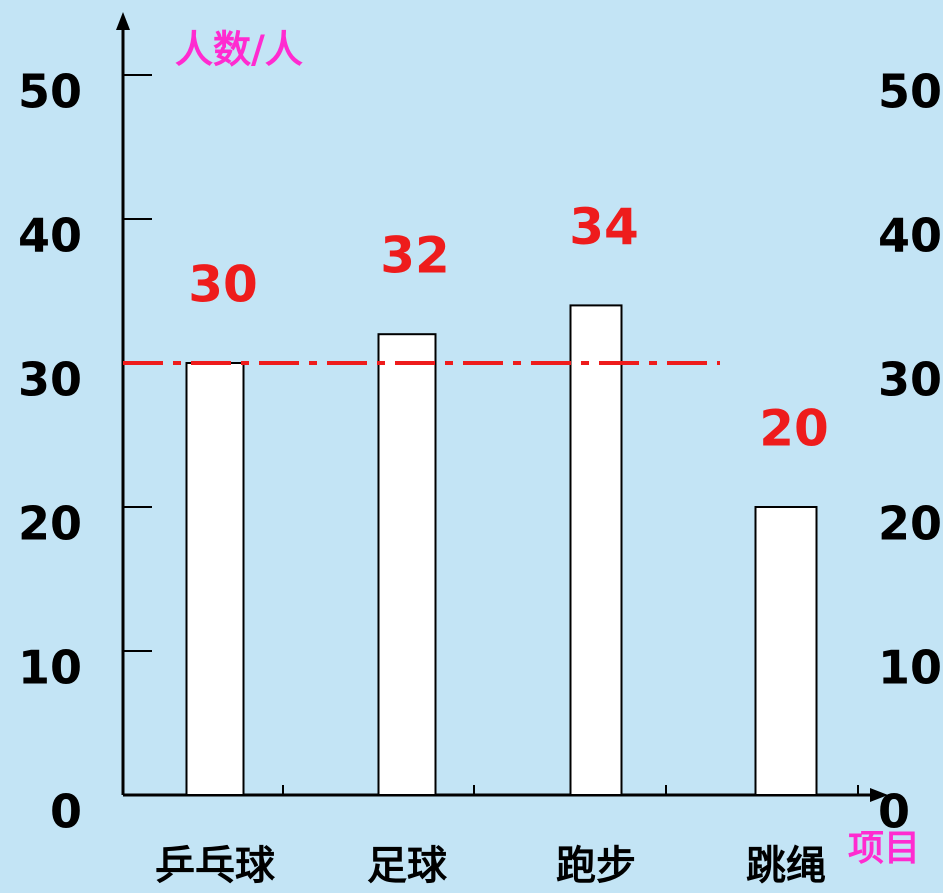 The width and height of the screenshot is (943, 893). Describe the element at coordinates (50, 380) in the screenshot. I see `y-tick-label: 30` at that location.